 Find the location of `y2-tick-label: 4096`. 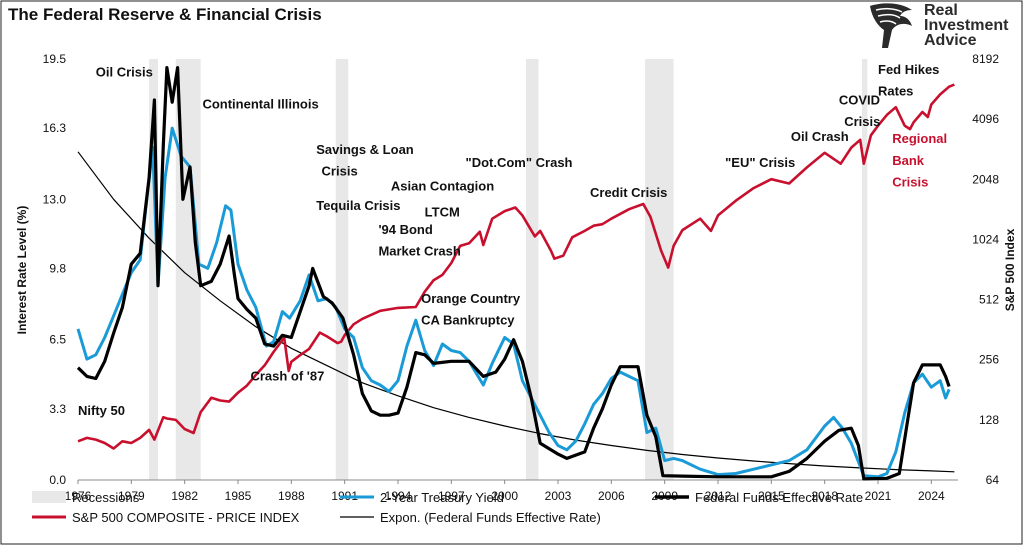

y2-tick-label: 4096 is located at coordinates (985, 119).